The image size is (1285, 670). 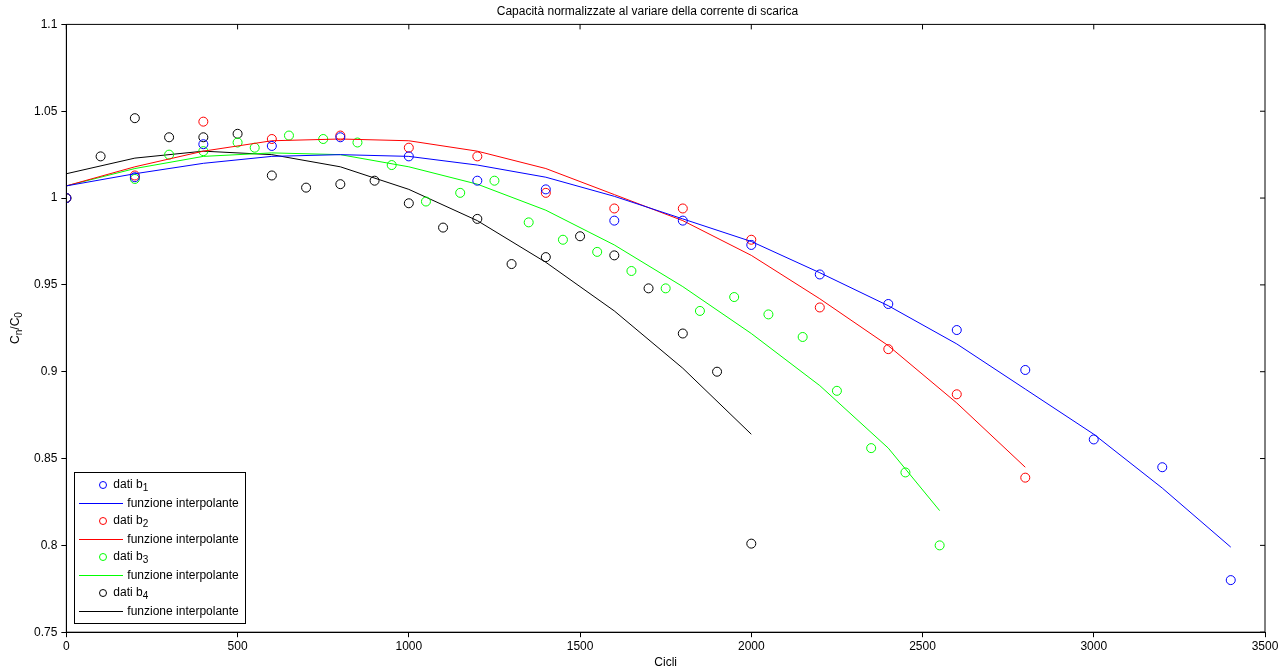 I want to click on y-tick-label: 0.85, so click(x=46, y=457).